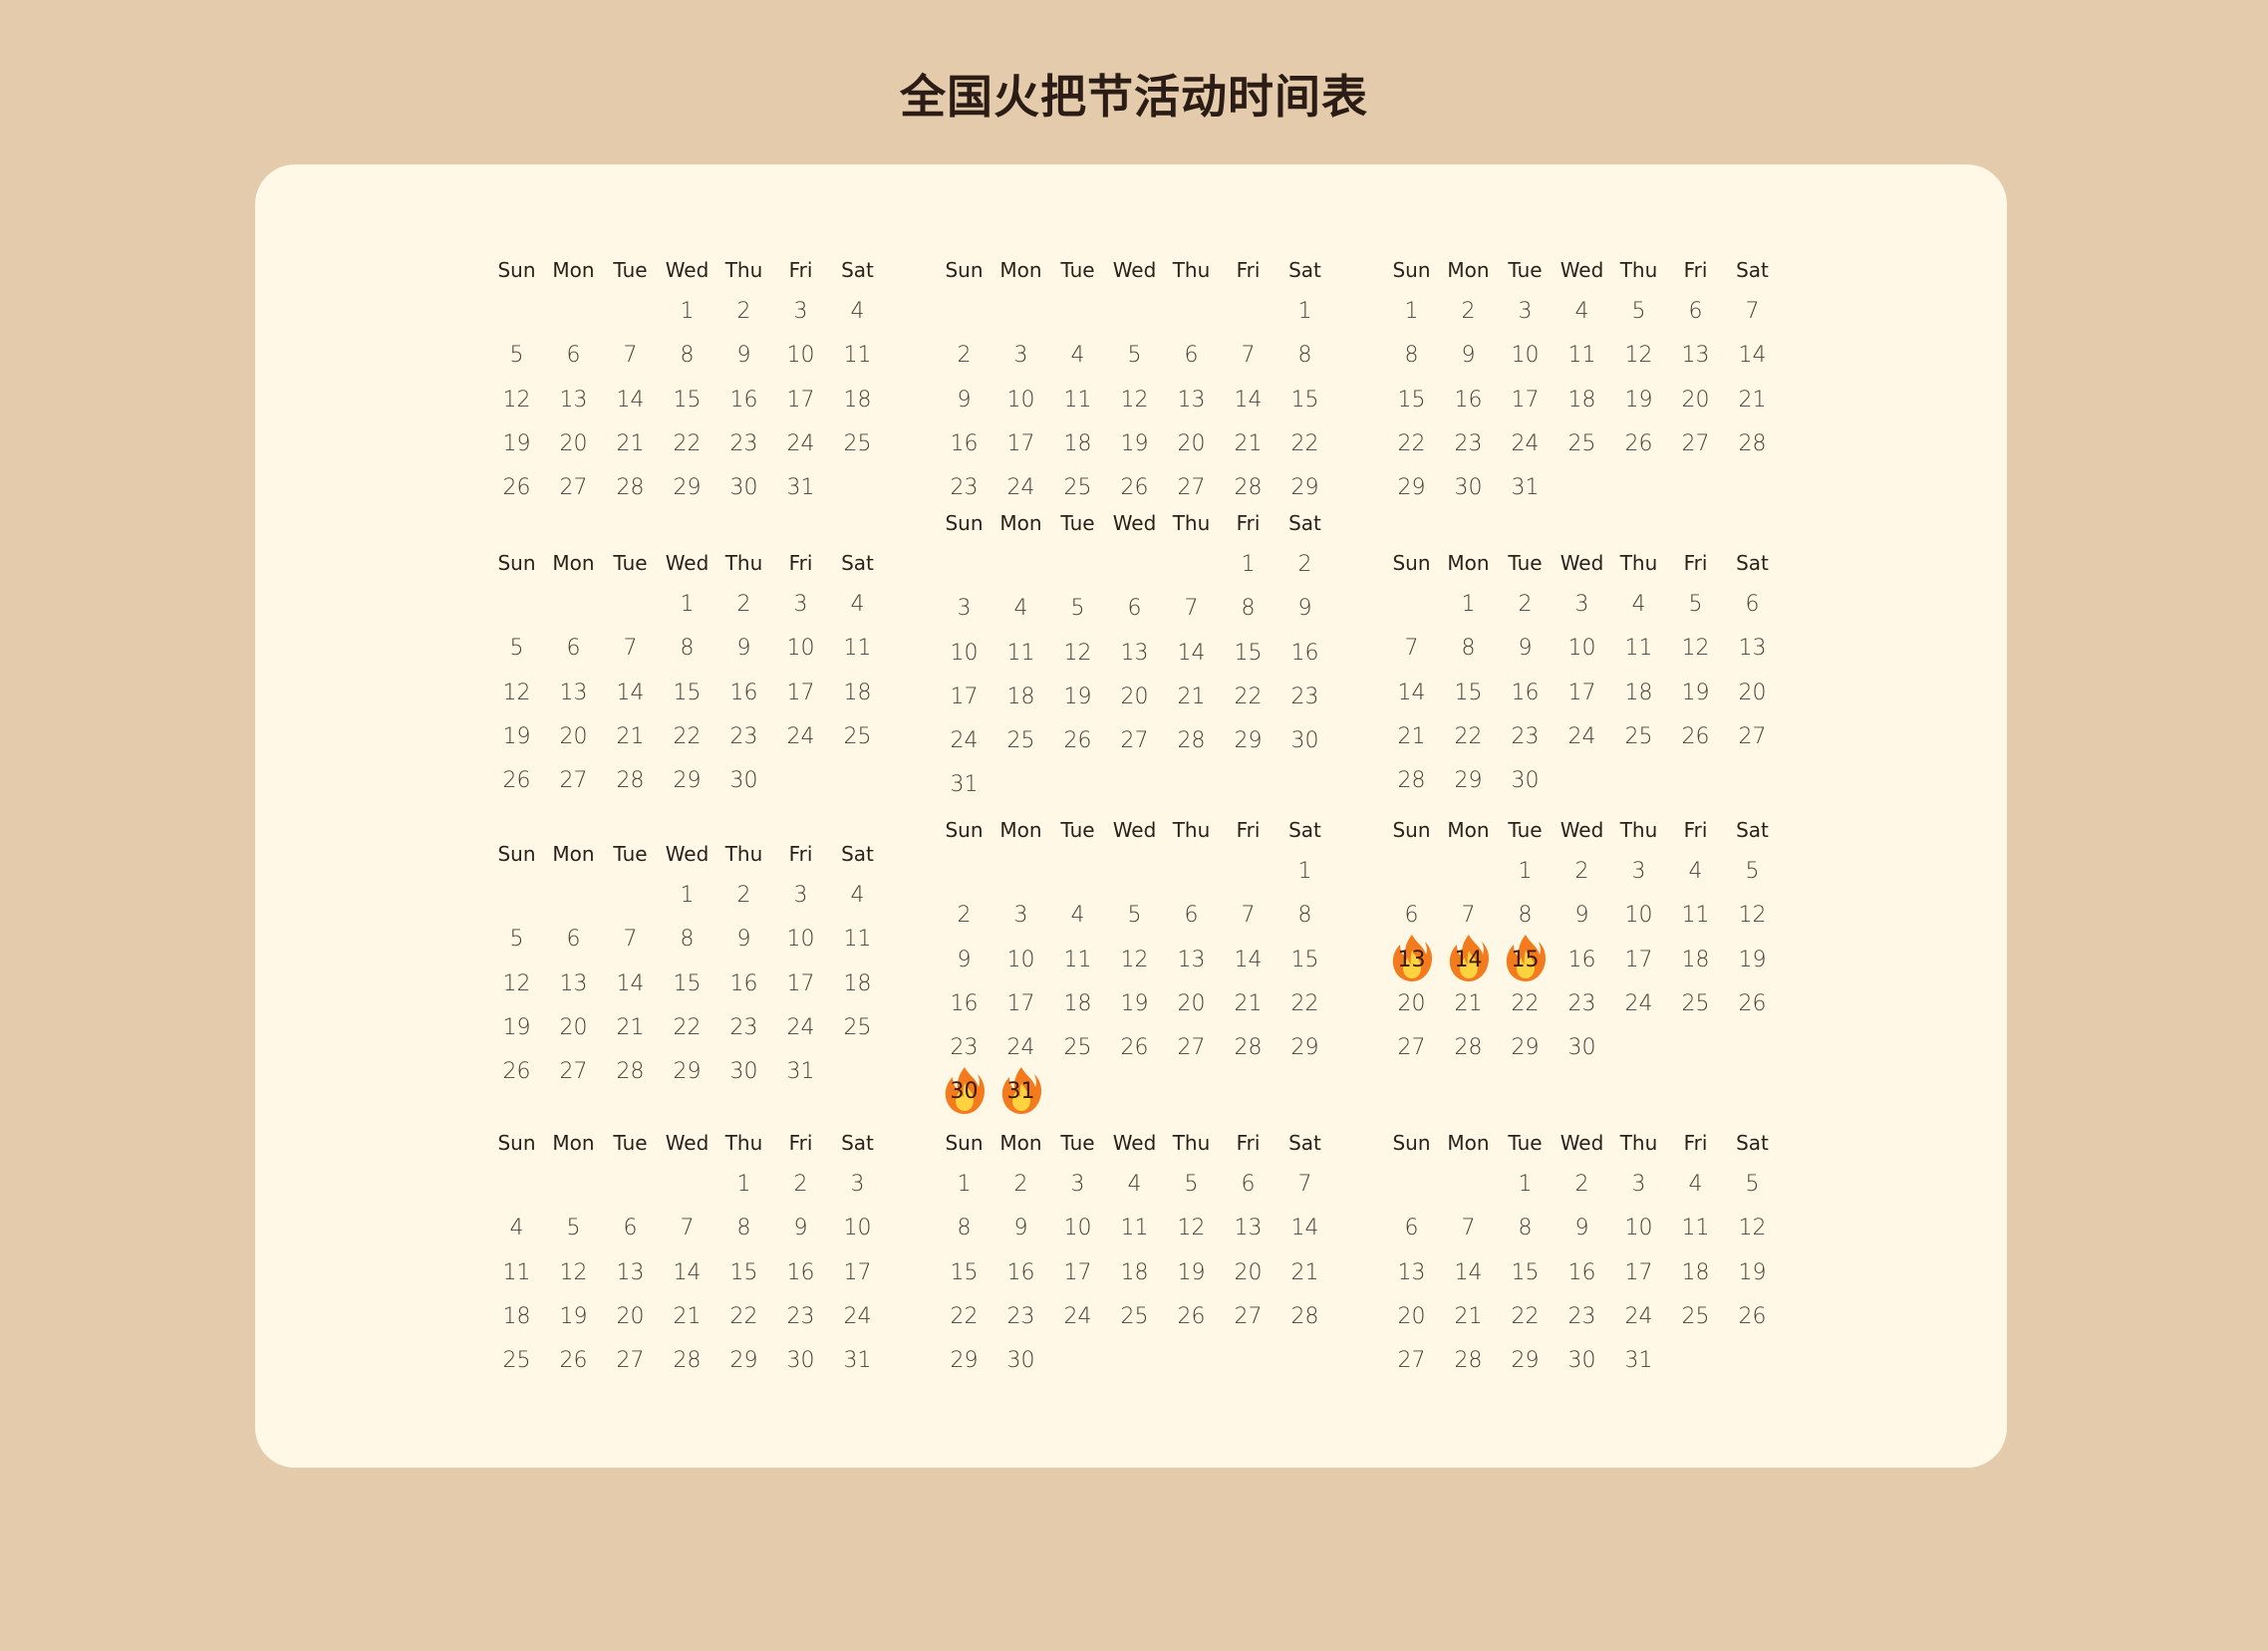  Describe the element at coordinates (965, 959) in the screenshot. I see `day-cell: 9` at that location.